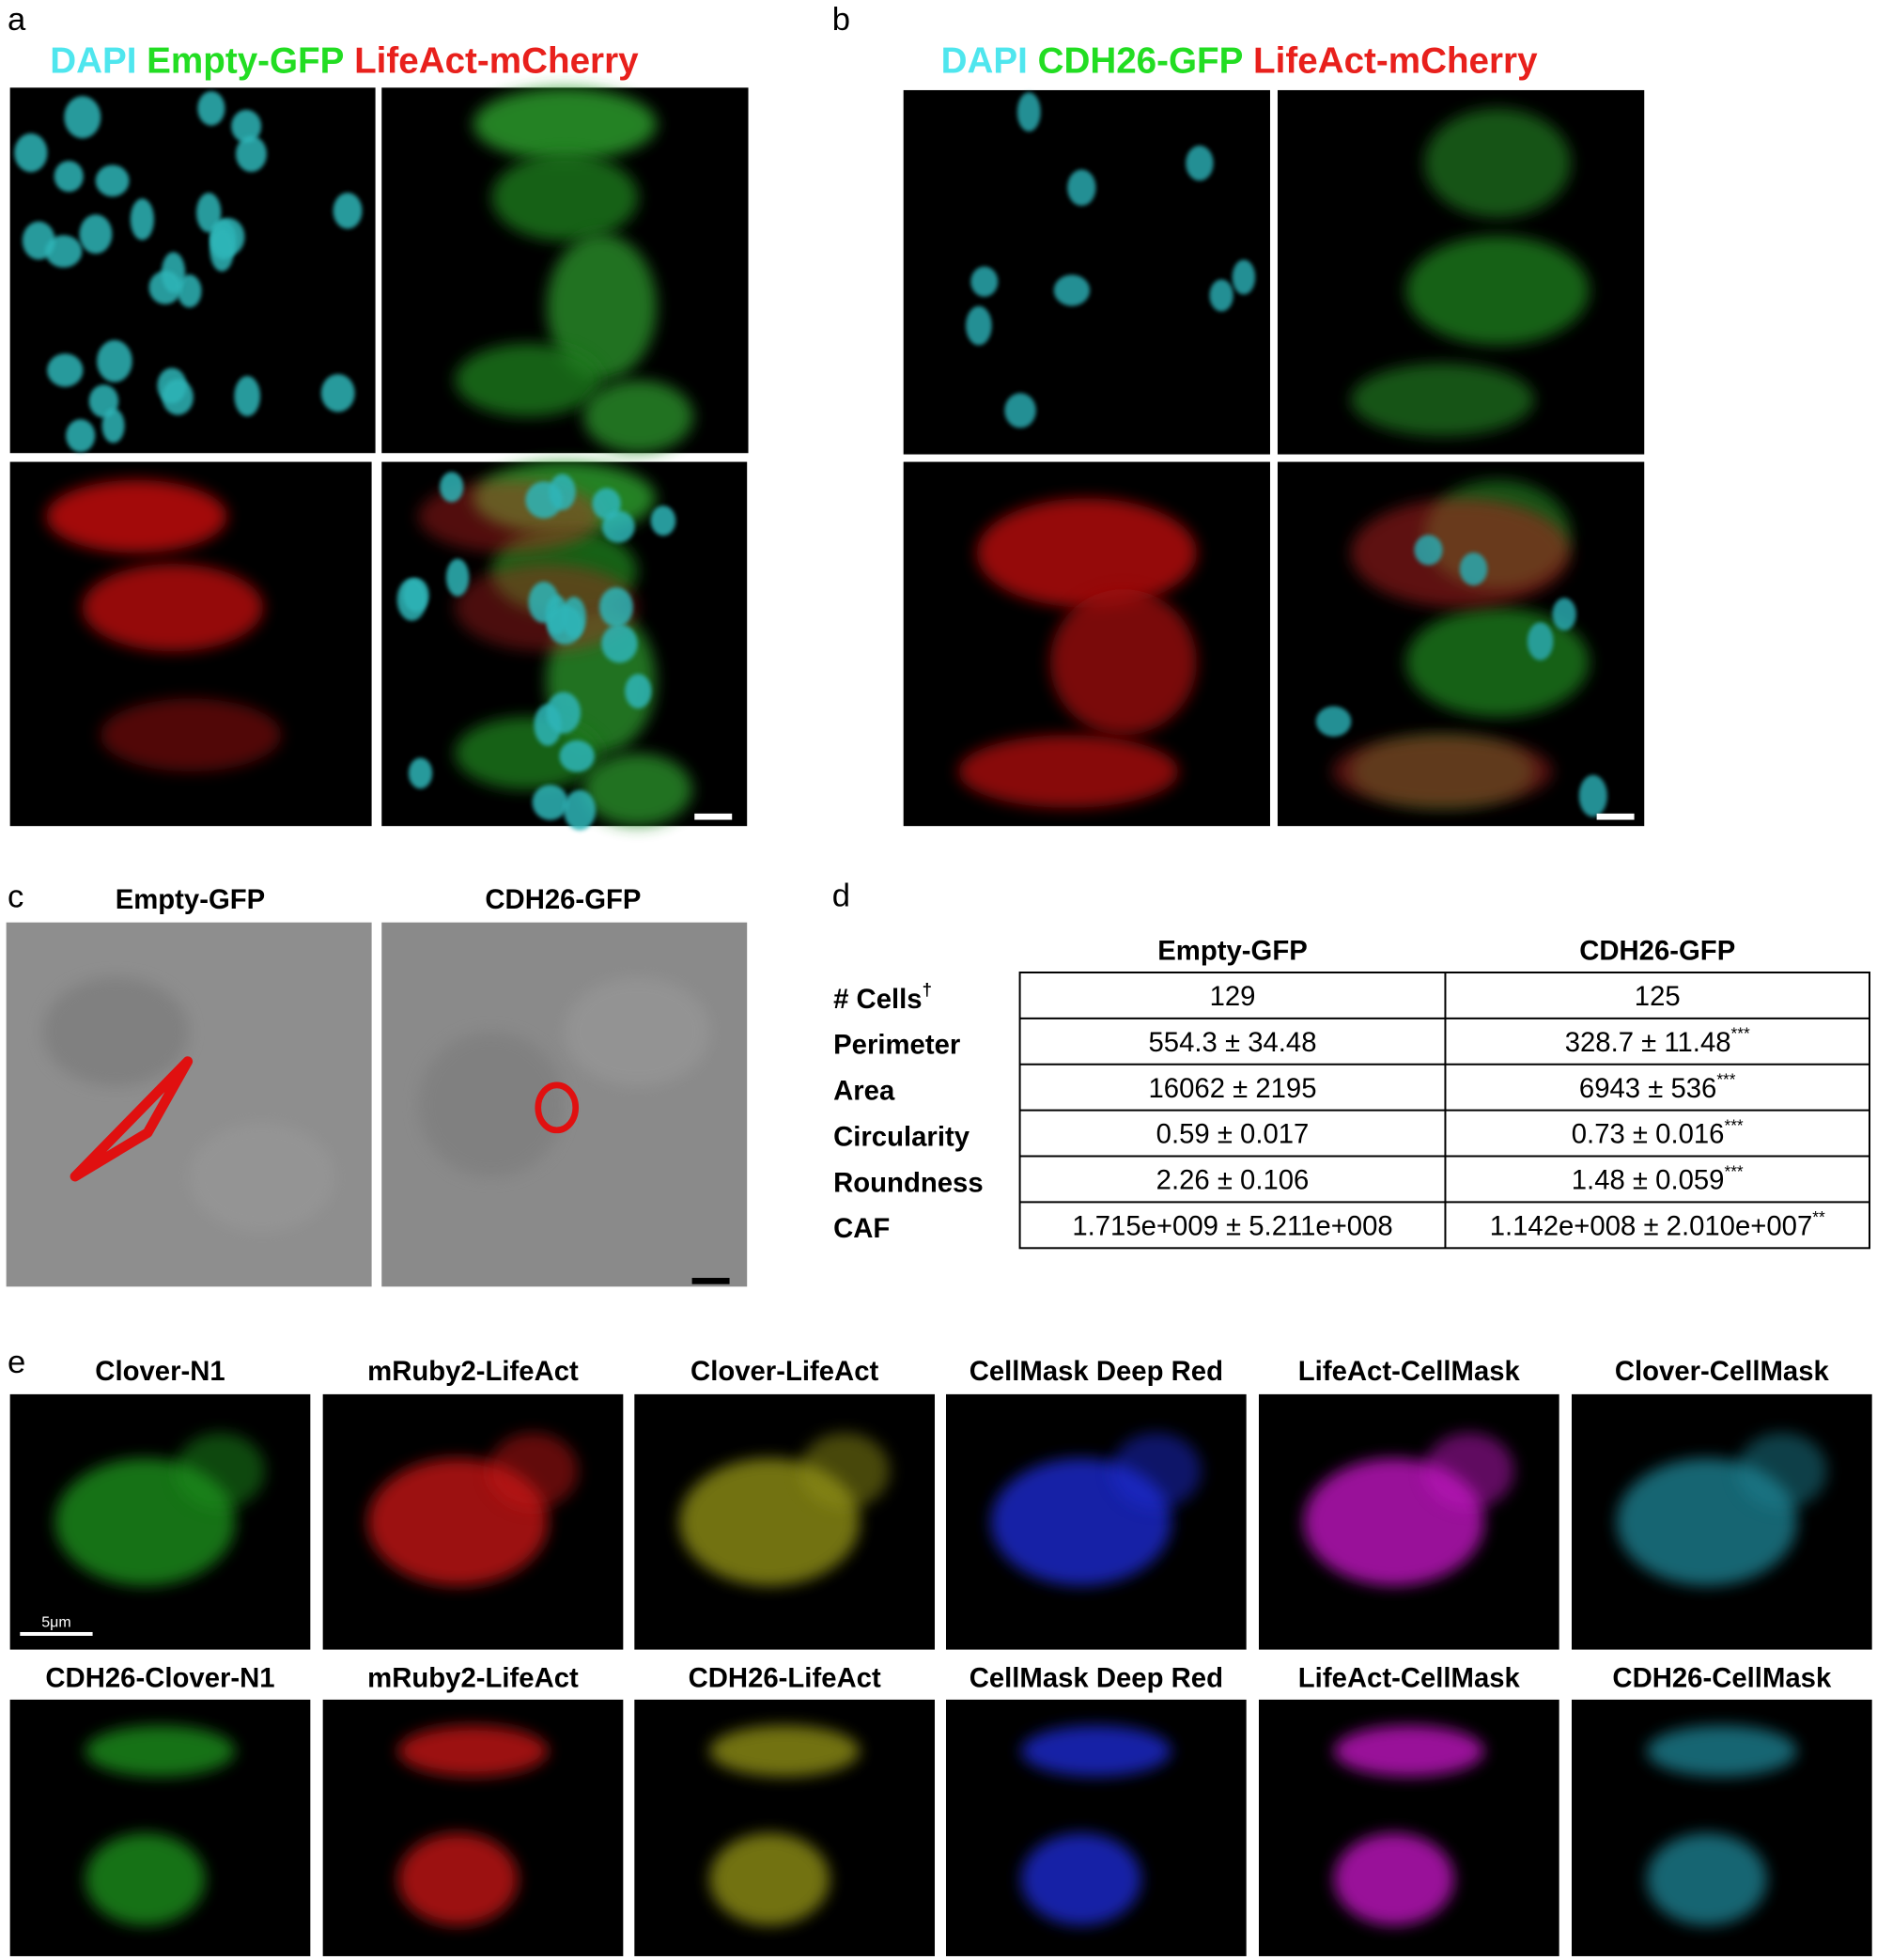  Describe the element at coordinates (901, 1136) in the screenshot. I see `row-label-text: Circularity` at that location.